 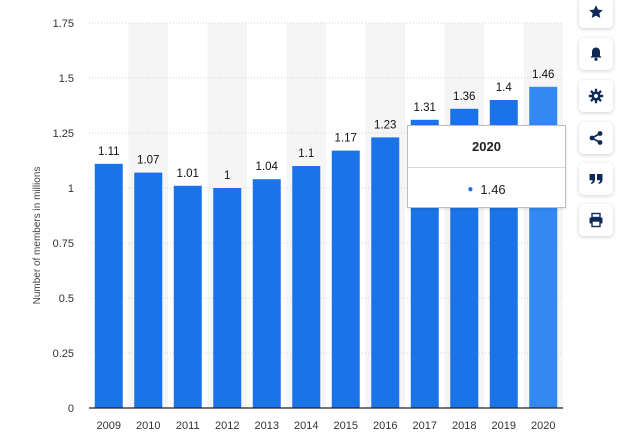 What do you see at coordinates (385, 125) in the screenshot?
I see `data-label: 1.23` at bounding box center [385, 125].